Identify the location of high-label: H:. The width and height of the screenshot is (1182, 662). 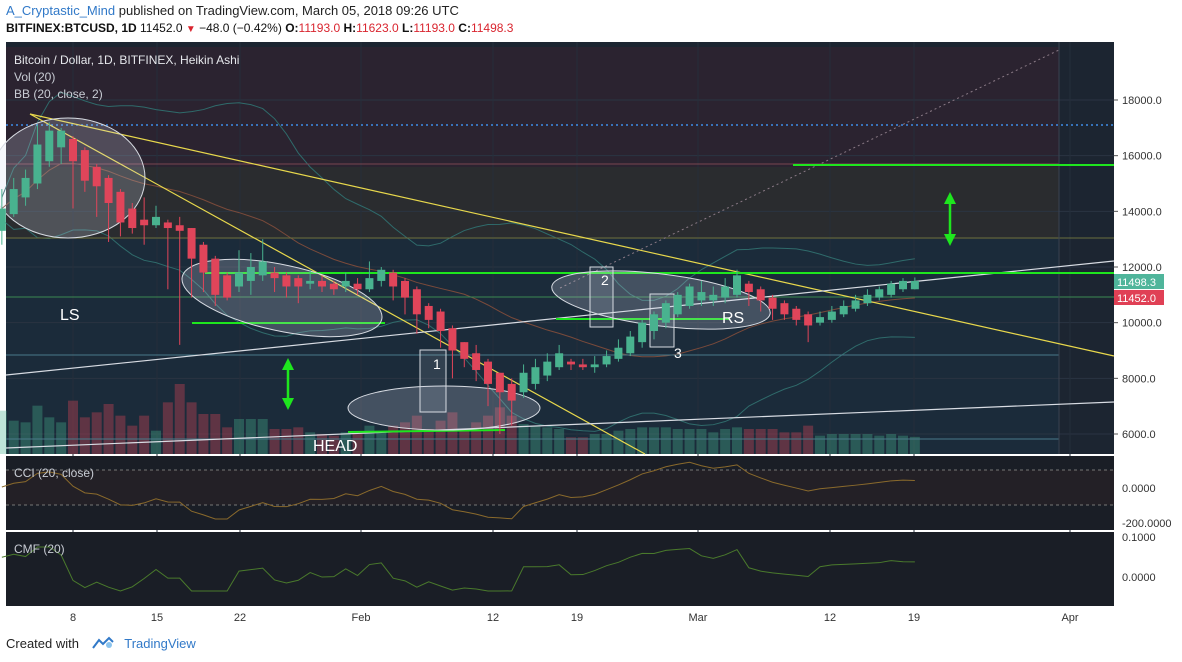
(350, 28).